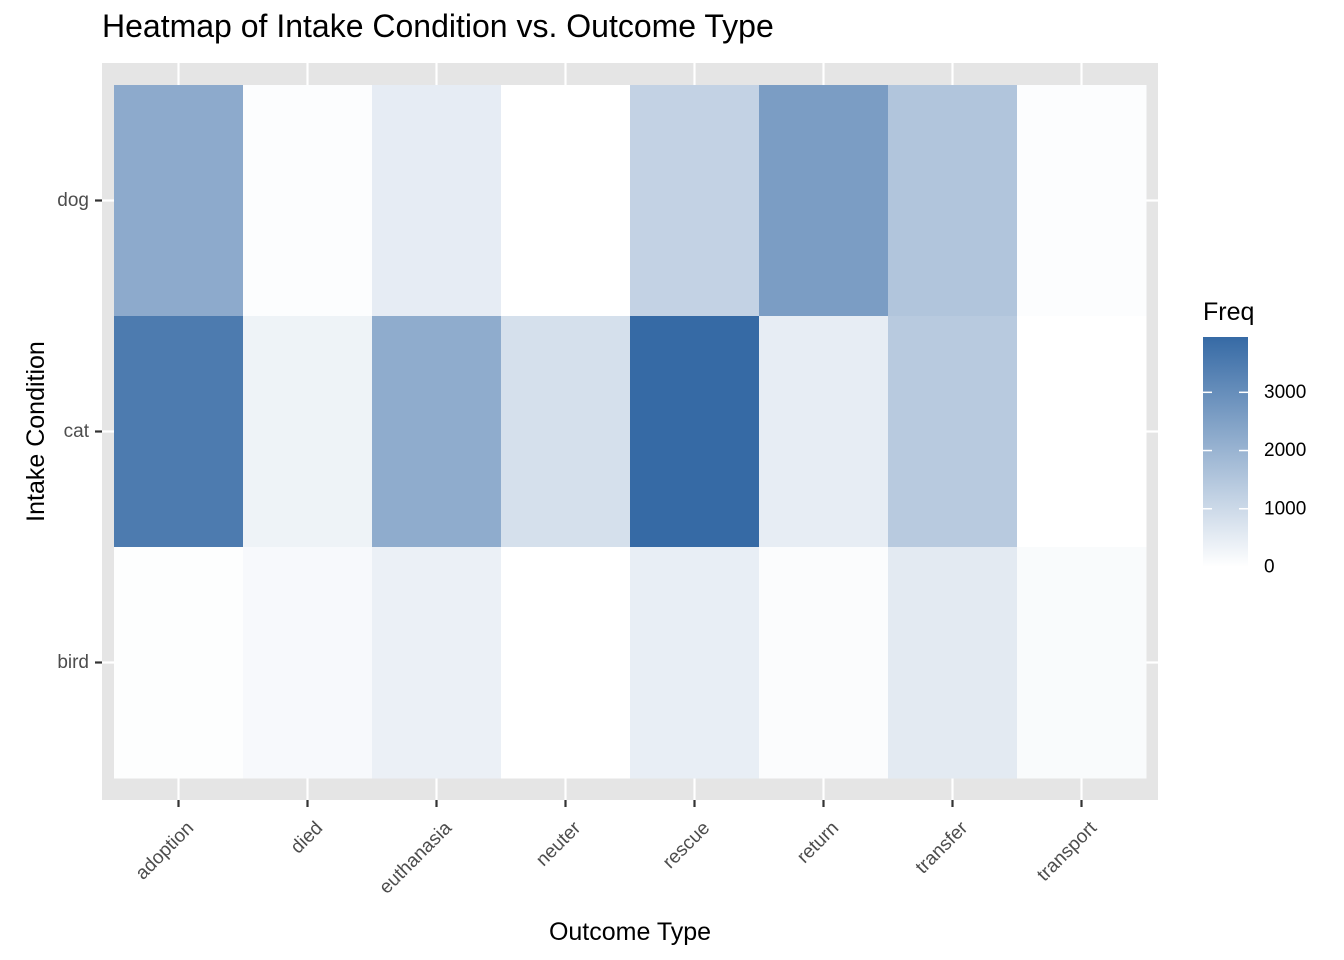 The height and width of the screenshot is (960, 1344). What do you see at coordinates (942, 847) in the screenshot?
I see `x-tick-label: transfer` at bounding box center [942, 847].